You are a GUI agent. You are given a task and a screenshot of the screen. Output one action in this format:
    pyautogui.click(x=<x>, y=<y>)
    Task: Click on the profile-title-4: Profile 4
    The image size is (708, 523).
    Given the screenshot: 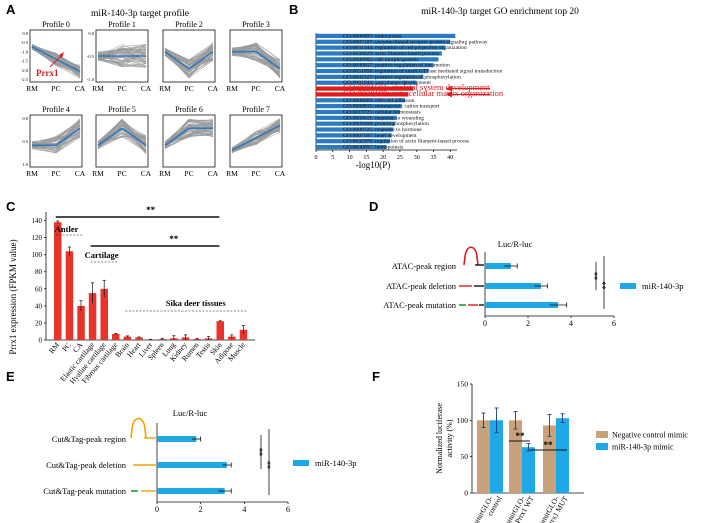 What is the action you would take?
    pyautogui.click(x=56, y=109)
    